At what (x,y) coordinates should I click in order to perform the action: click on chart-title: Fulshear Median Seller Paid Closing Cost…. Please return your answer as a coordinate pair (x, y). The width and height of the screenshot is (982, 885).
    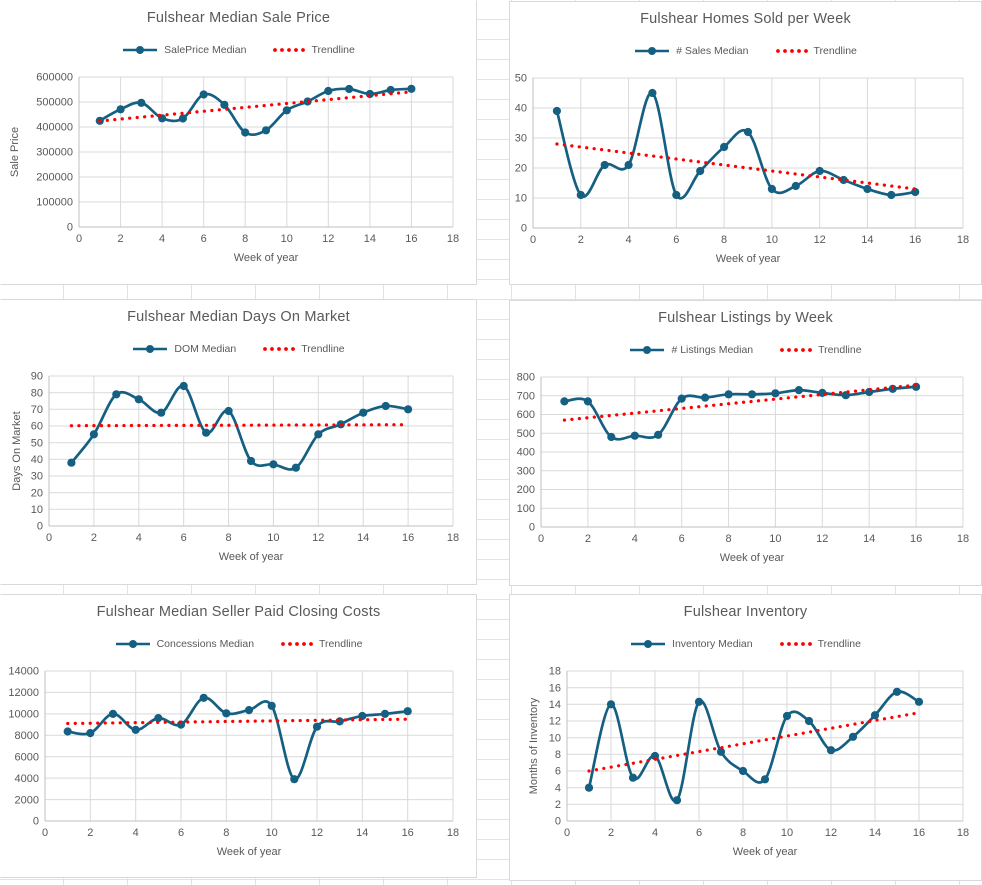
    Looking at the image, I should click on (238, 612).